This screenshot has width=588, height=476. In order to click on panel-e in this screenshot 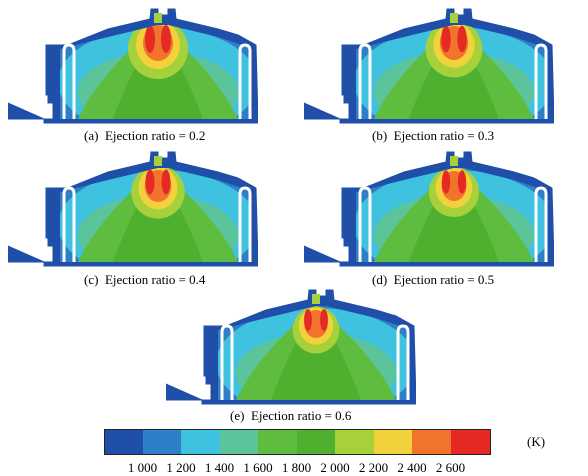, I will do `click(291, 348)`.